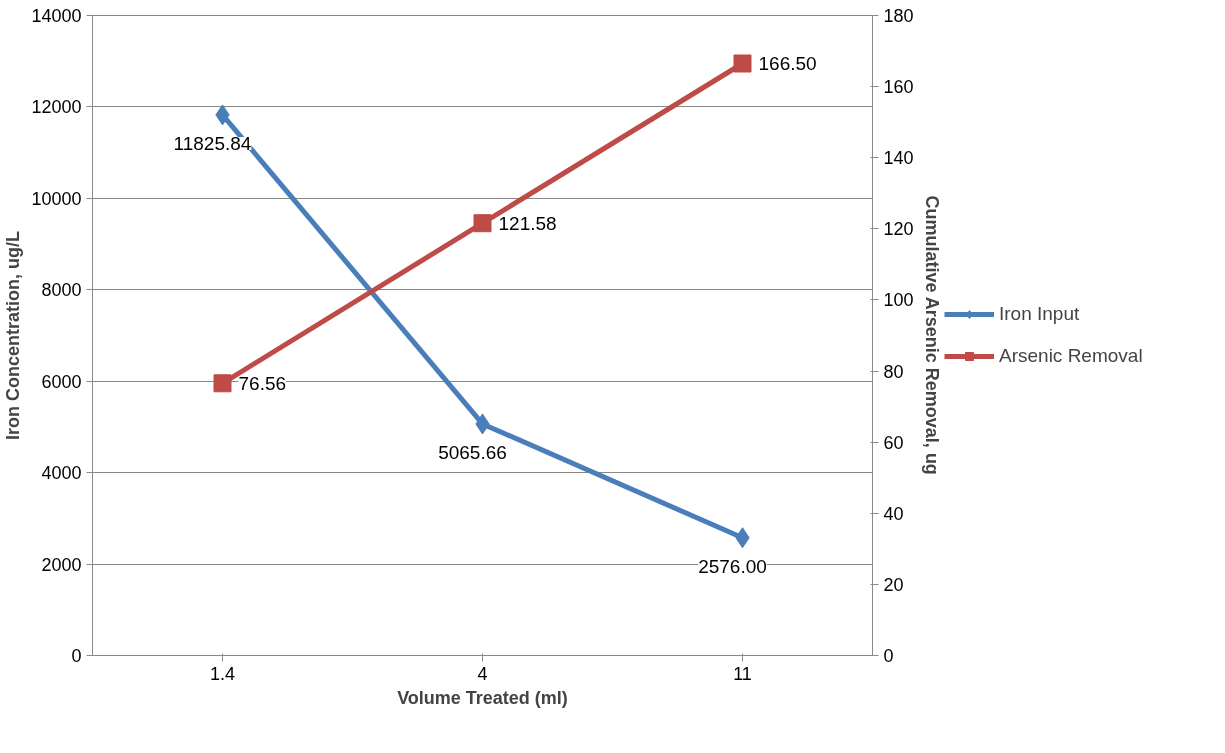 This screenshot has height=753, width=1225. What do you see at coordinates (76, 656) in the screenshot?
I see `y-tick-label: 0` at bounding box center [76, 656].